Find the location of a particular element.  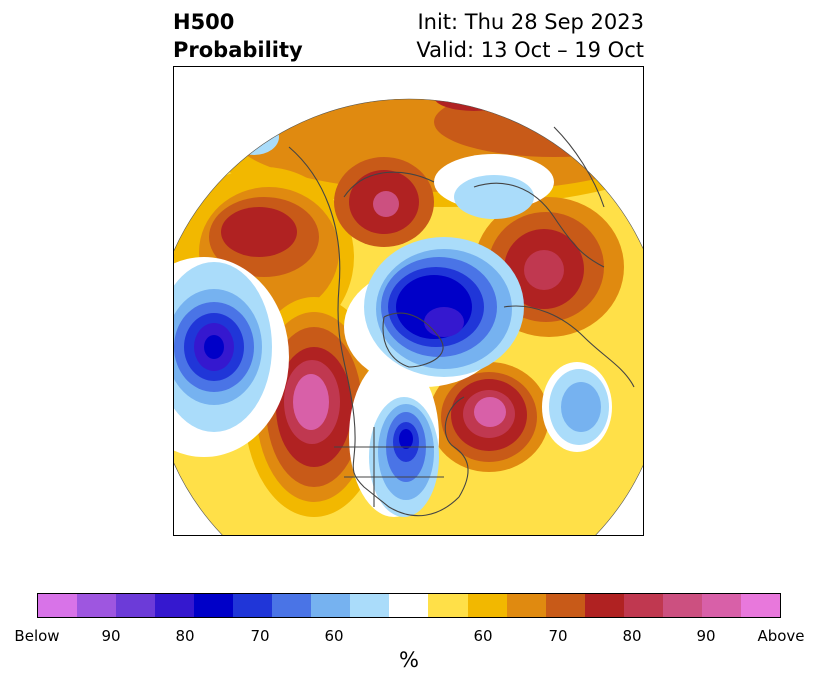

title-variable: H500 is located at coordinates (204, 22).